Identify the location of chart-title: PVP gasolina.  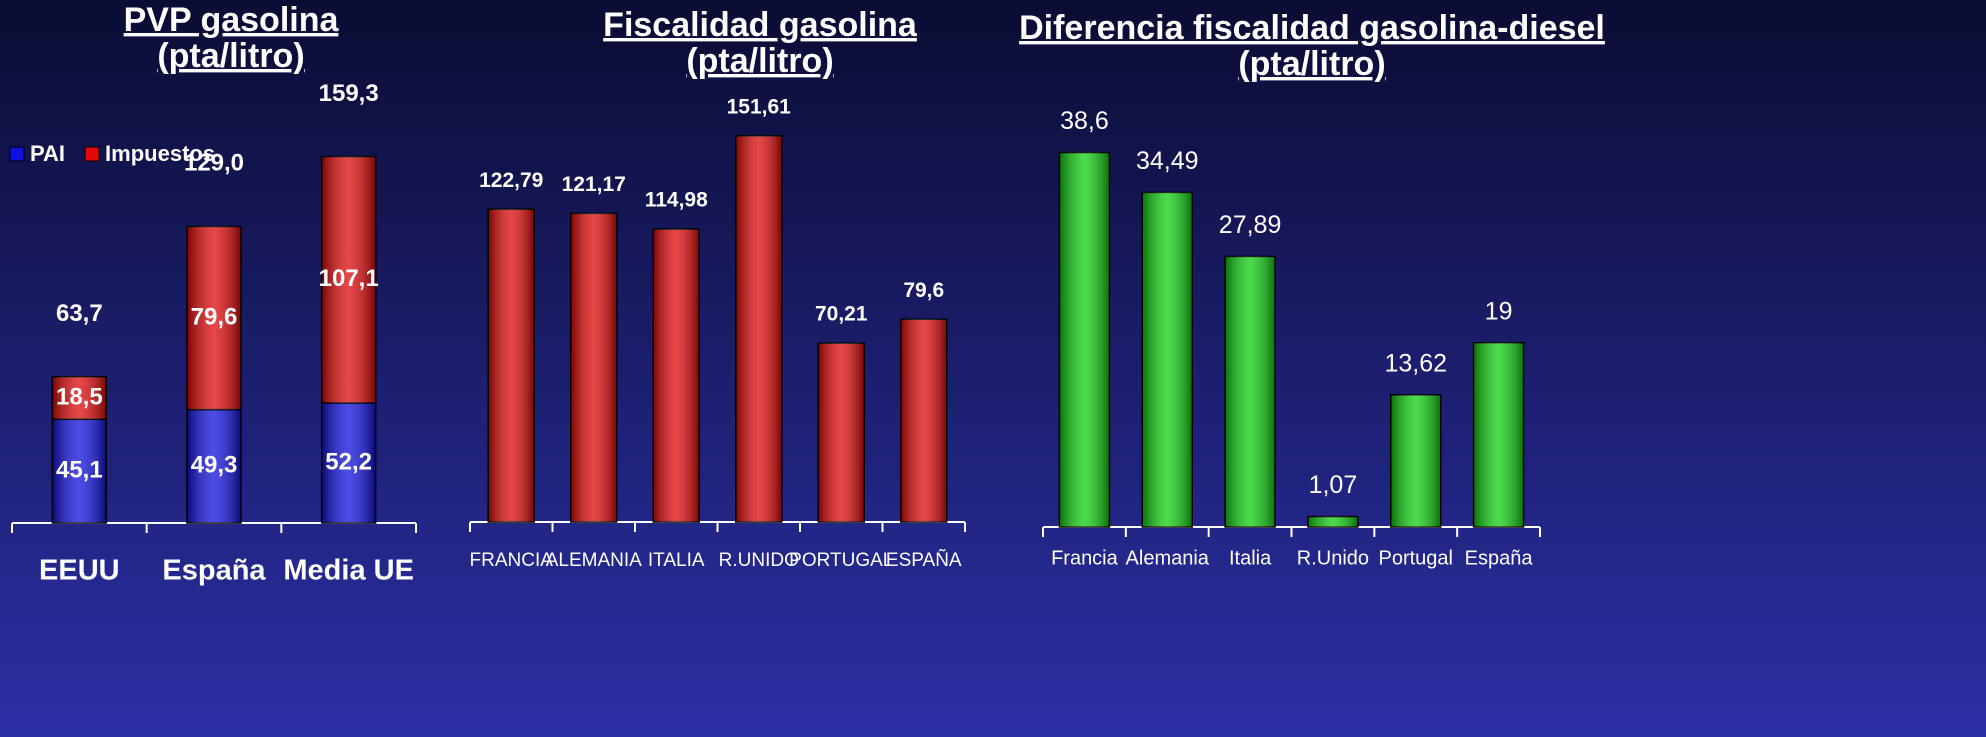
(232, 20).